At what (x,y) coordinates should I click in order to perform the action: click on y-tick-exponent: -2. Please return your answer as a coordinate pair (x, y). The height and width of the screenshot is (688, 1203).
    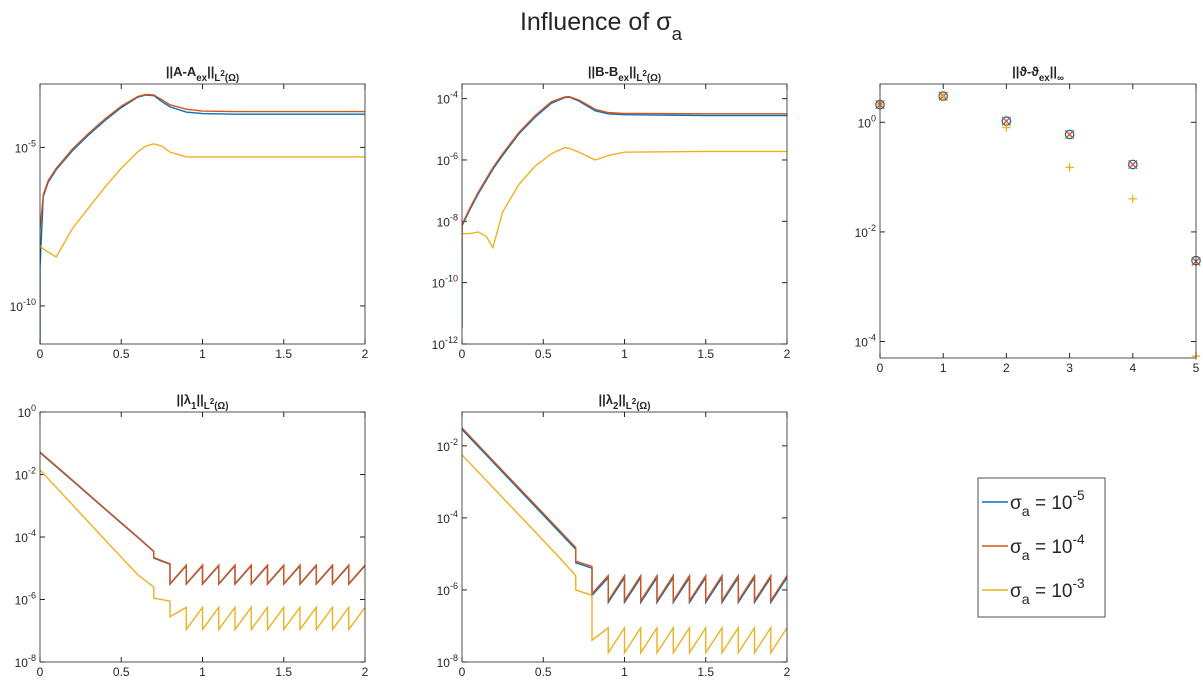
    Looking at the image, I should click on (454, 442).